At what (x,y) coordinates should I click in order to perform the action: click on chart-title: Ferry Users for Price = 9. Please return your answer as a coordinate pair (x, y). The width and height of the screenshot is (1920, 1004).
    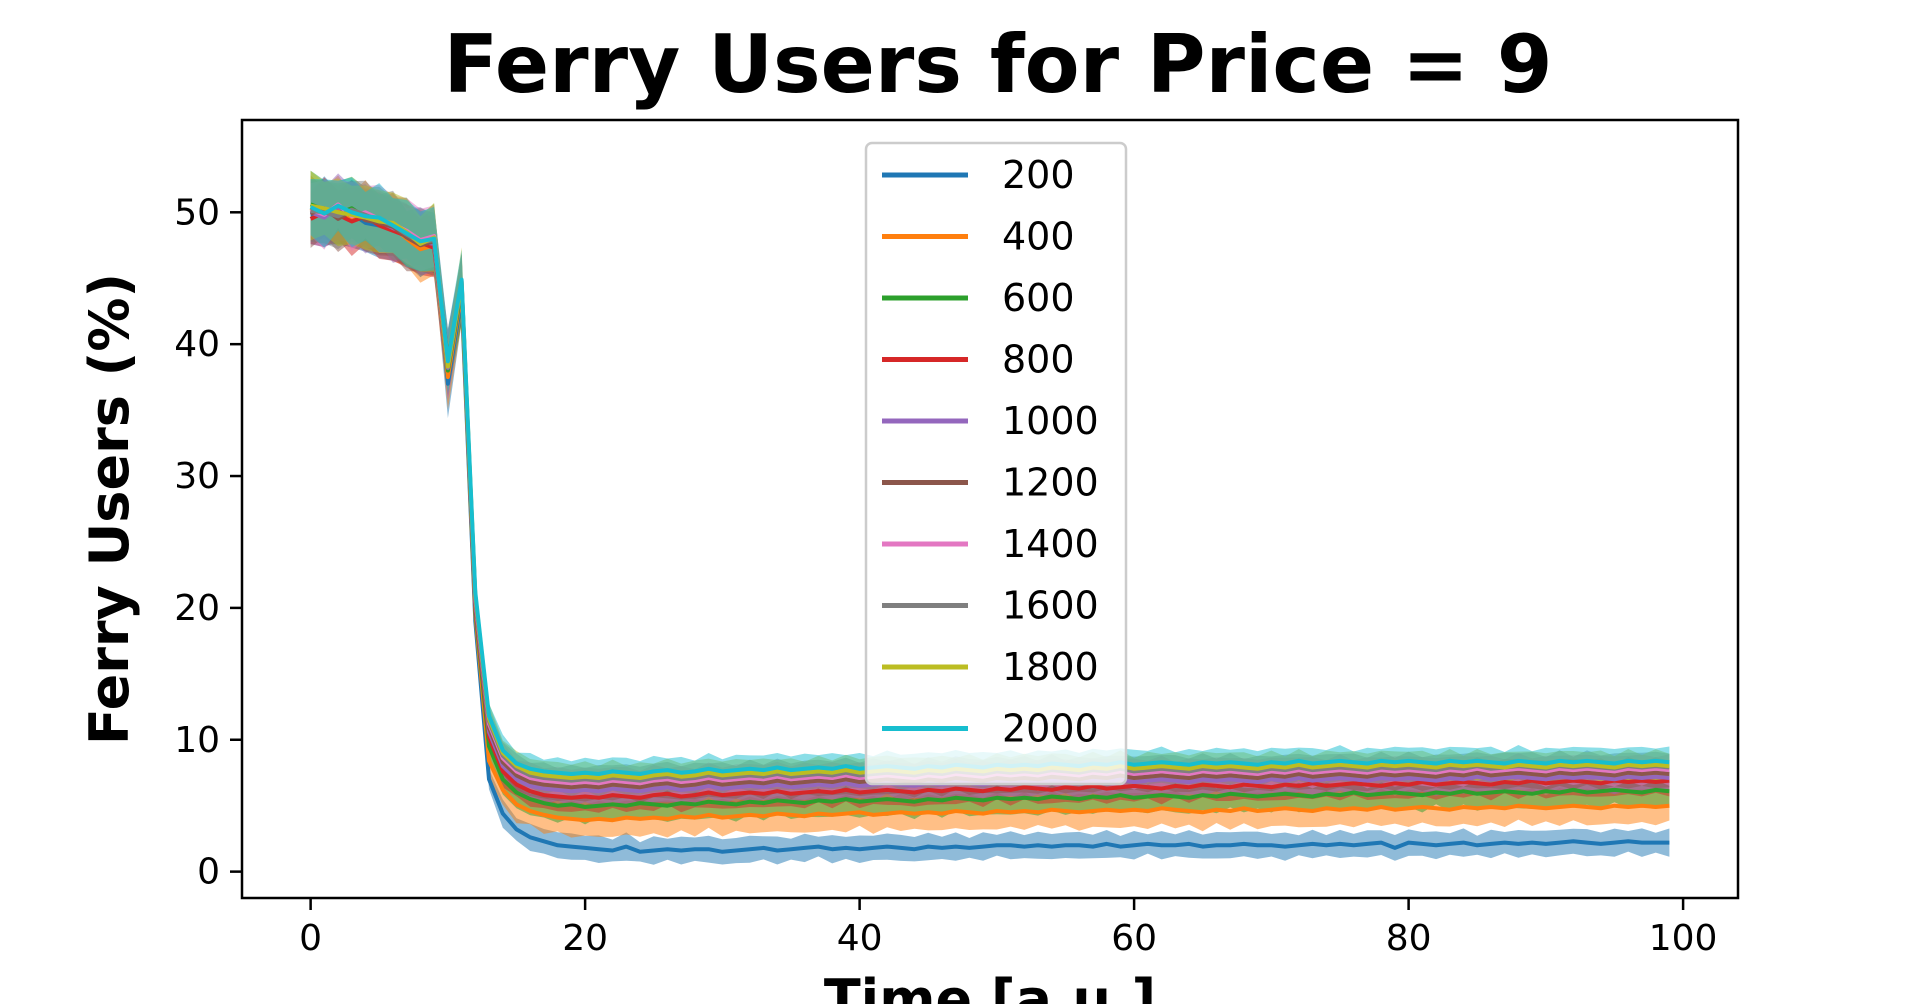
    Looking at the image, I should click on (998, 64).